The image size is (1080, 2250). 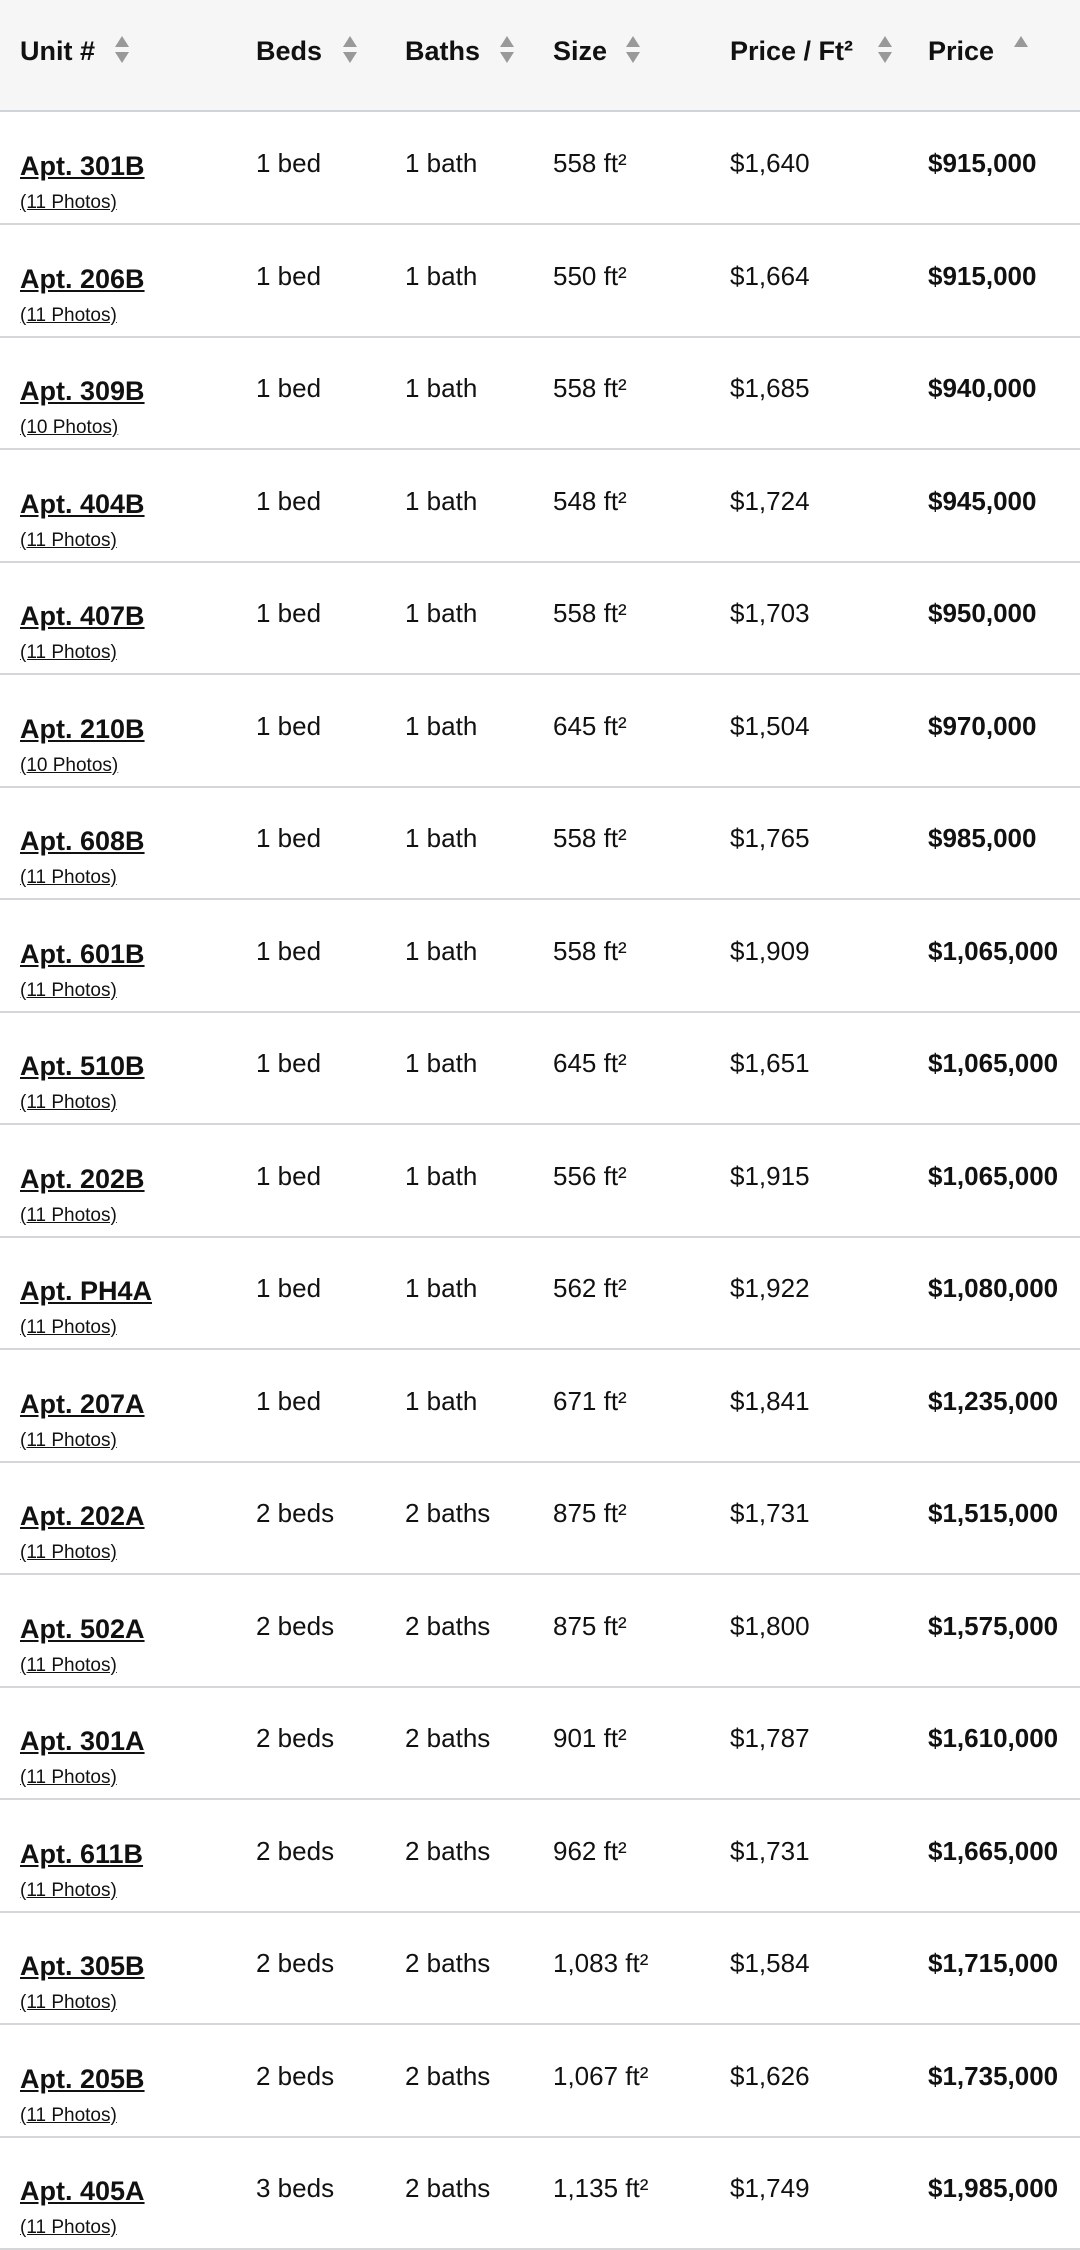 I want to click on price-per-ft: $1,651, so click(x=770, y=1063).